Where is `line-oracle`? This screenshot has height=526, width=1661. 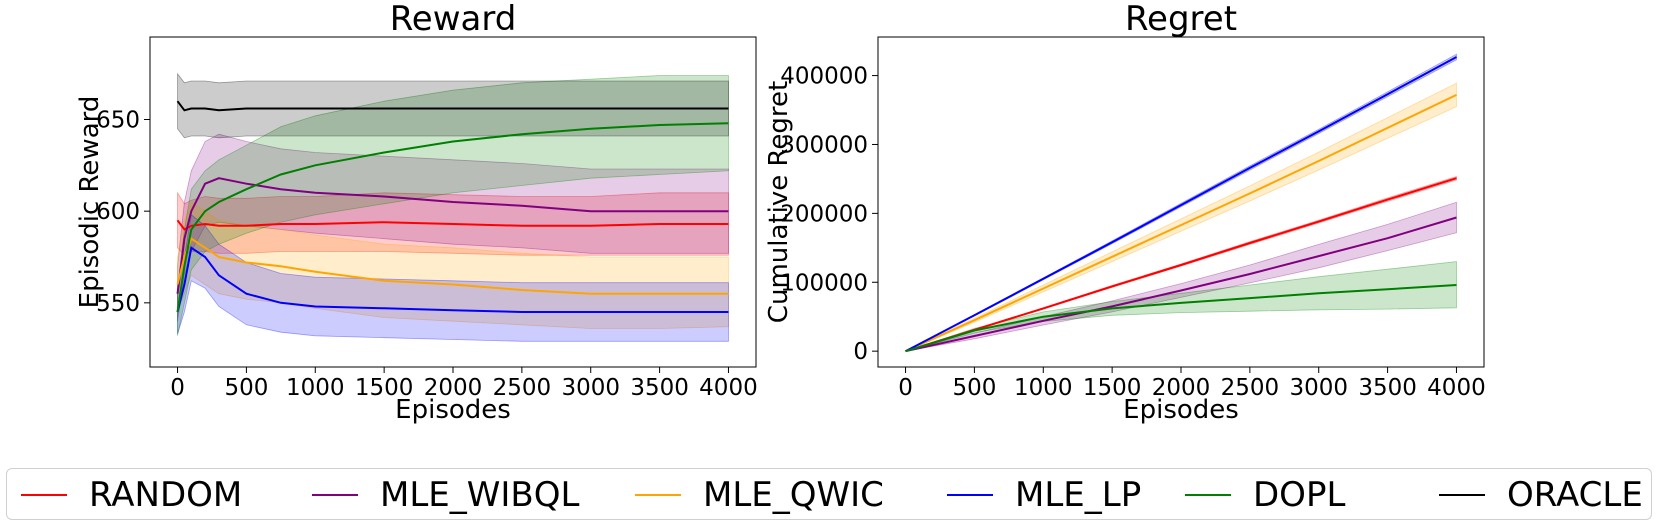
line-oracle is located at coordinates (452, 106).